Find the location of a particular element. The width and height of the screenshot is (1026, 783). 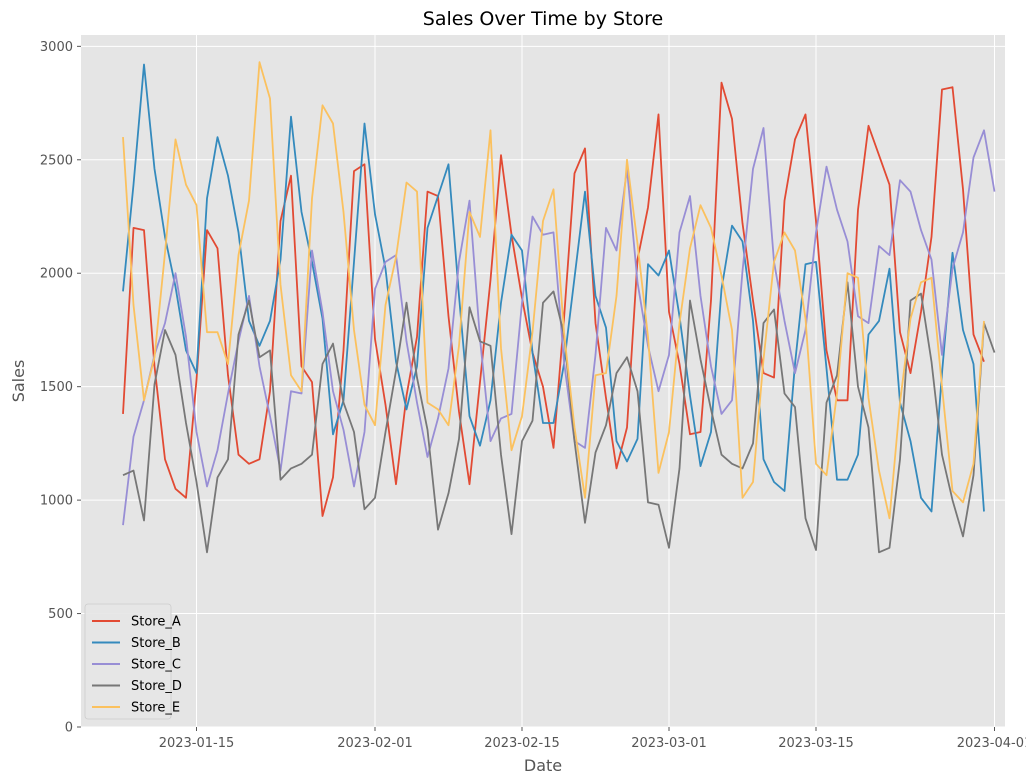

y-tick-label: 1500 is located at coordinates (56, 387).